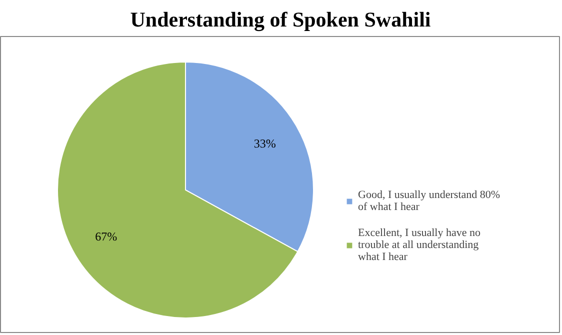  Describe the element at coordinates (106, 236) in the screenshot. I see `data-label: 67%` at that location.